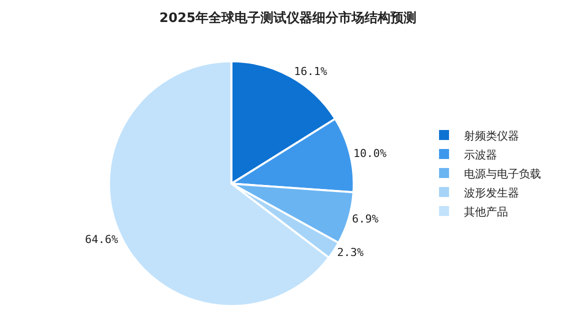 This screenshot has height=326, width=576. I want to click on legend-label: 射频类仪器, so click(492, 135).